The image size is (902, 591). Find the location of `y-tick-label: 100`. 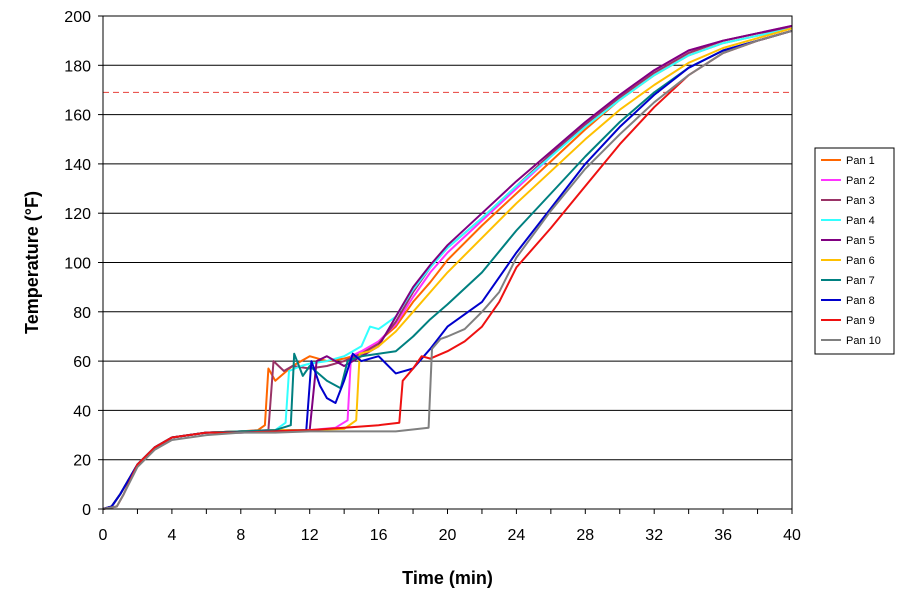

y-tick-label: 100 is located at coordinates (77, 264).